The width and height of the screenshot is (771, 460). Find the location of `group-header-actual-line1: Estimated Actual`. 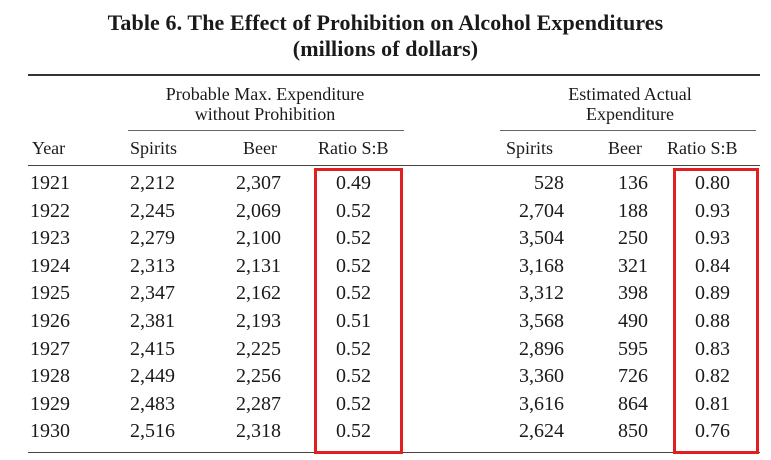

group-header-actual-line1: Estimated Actual is located at coordinates (630, 94).